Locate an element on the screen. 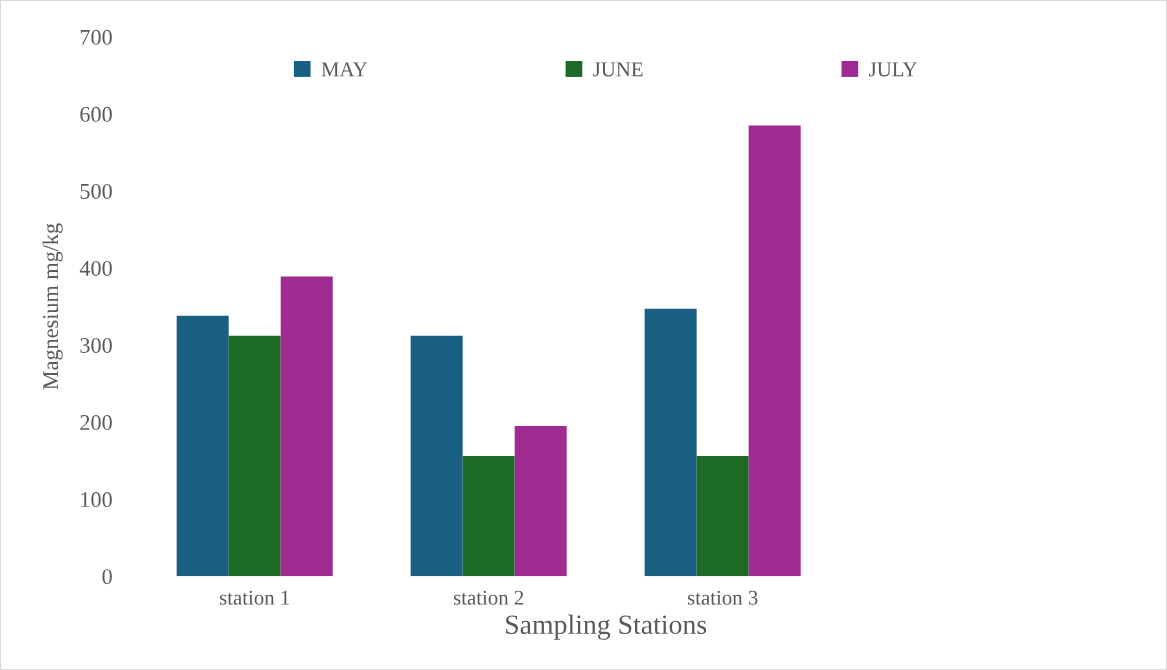 The width and height of the screenshot is (1167, 670). y-tick-label: 500 is located at coordinates (96, 191).